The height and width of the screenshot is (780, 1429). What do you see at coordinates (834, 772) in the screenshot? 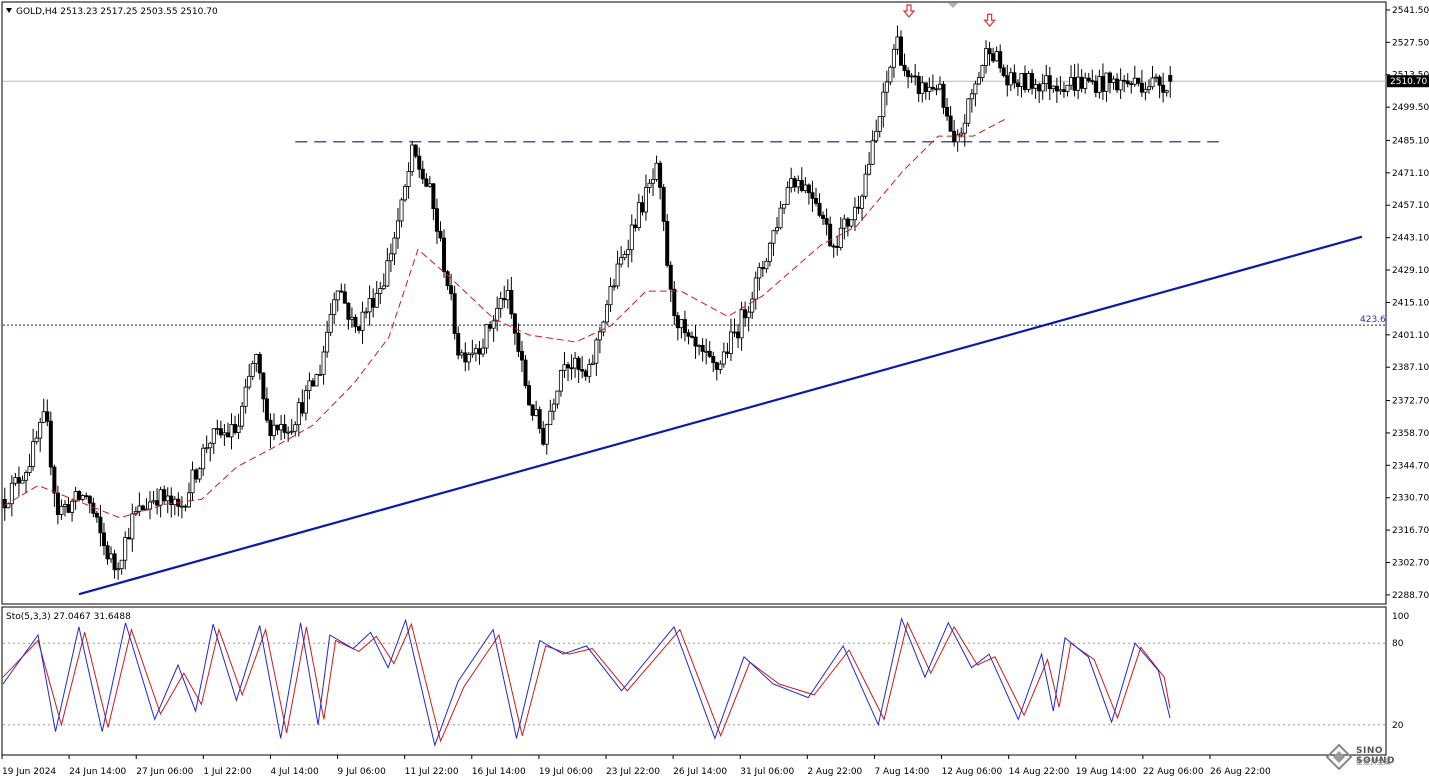
I see `time-tick-label: 2 Aug 22:00` at bounding box center [834, 772].